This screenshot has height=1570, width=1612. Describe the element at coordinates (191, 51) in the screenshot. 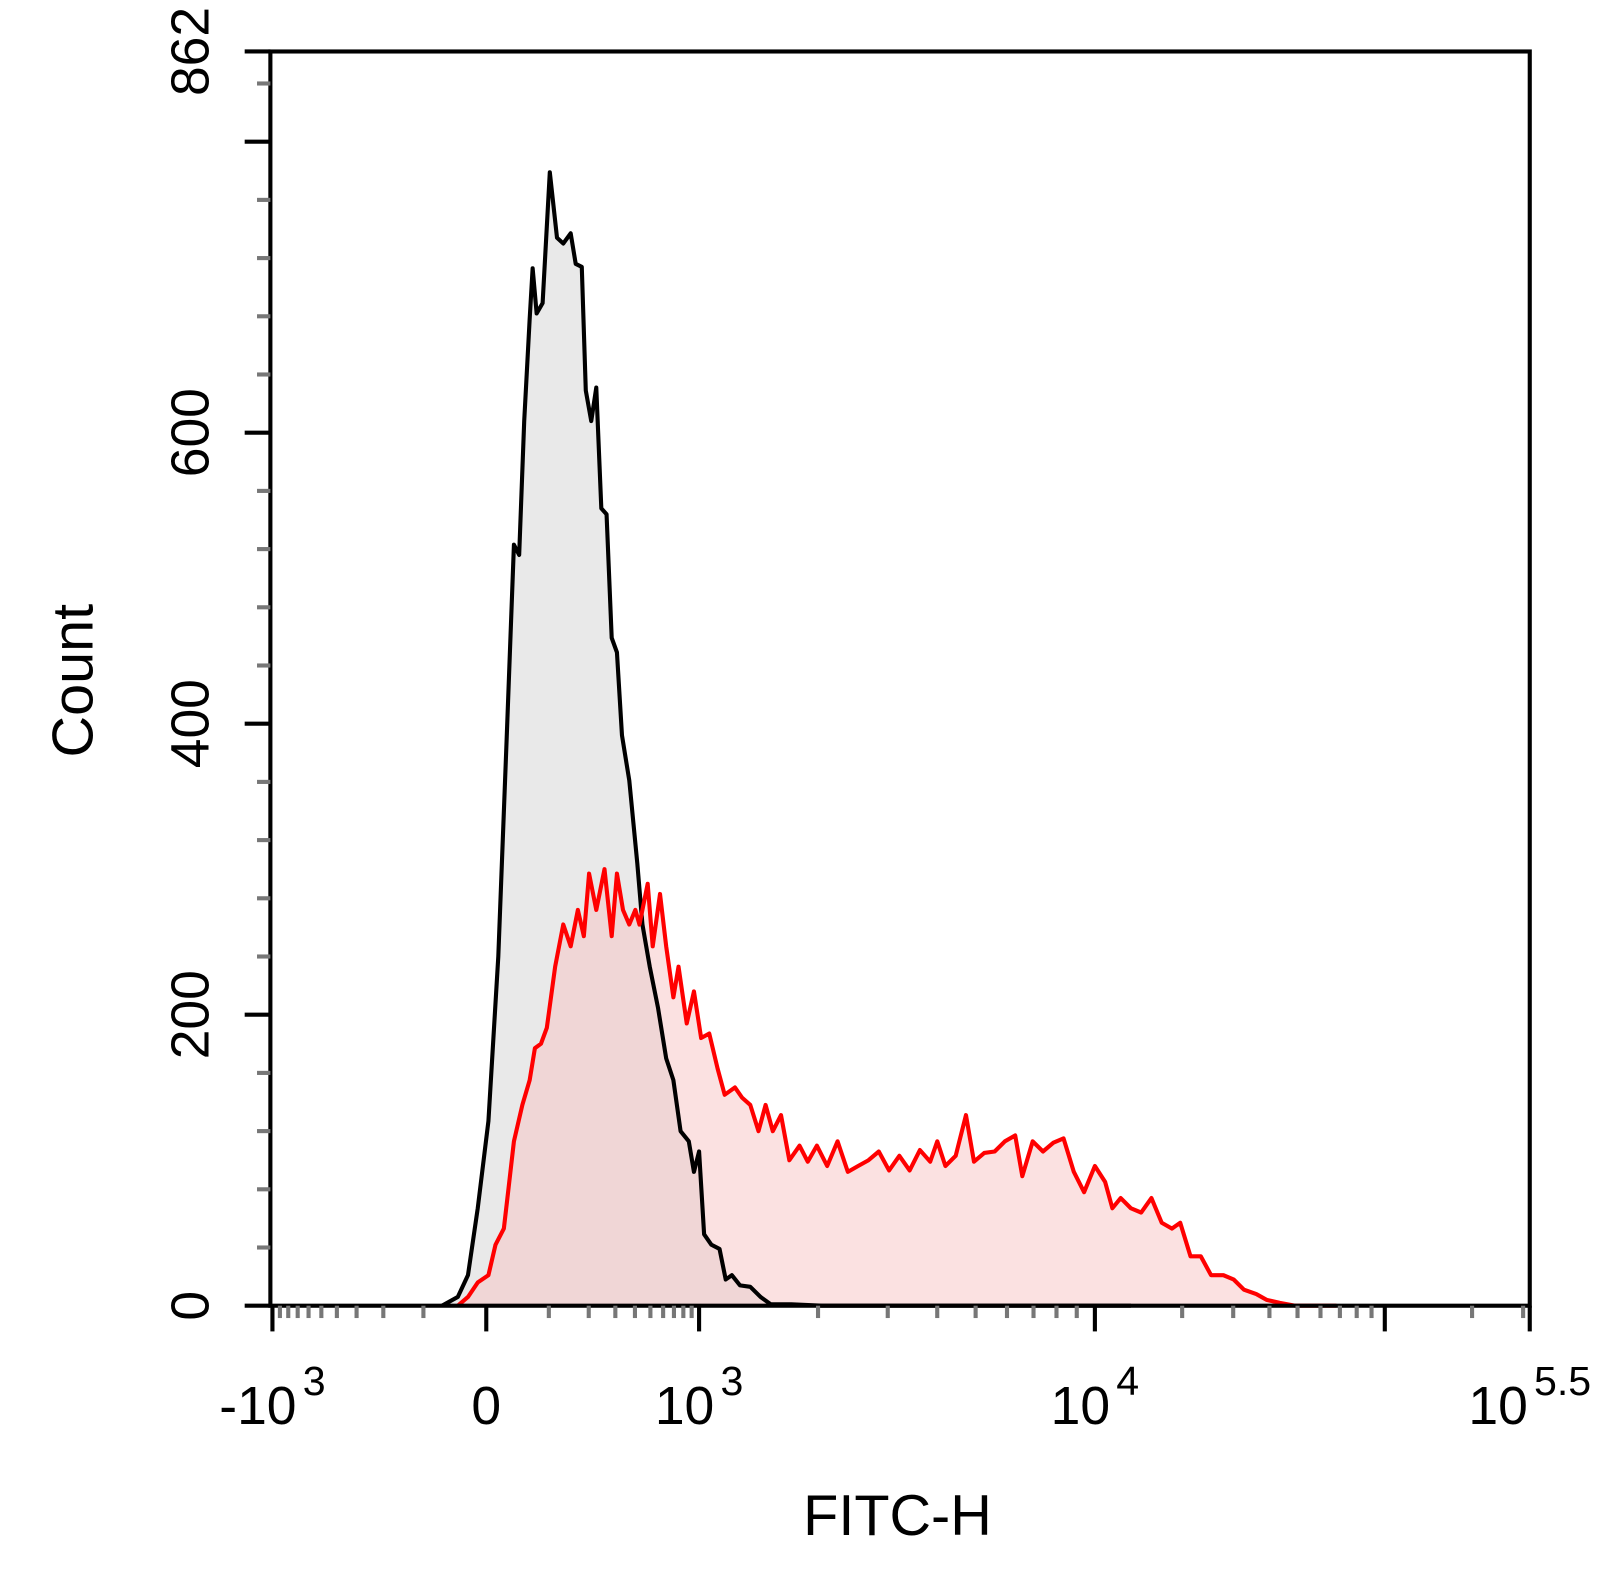

I see `y-tick-label: 862` at that location.